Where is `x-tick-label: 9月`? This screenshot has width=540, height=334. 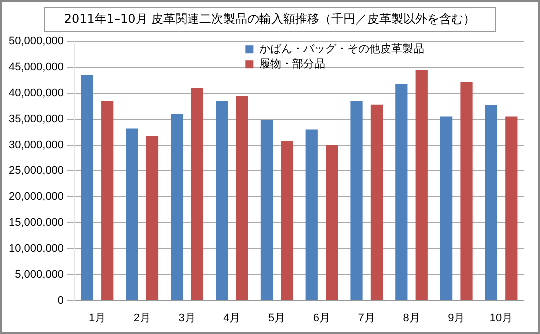 x-tick-label: 9月 is located at coordinates (457, 318).